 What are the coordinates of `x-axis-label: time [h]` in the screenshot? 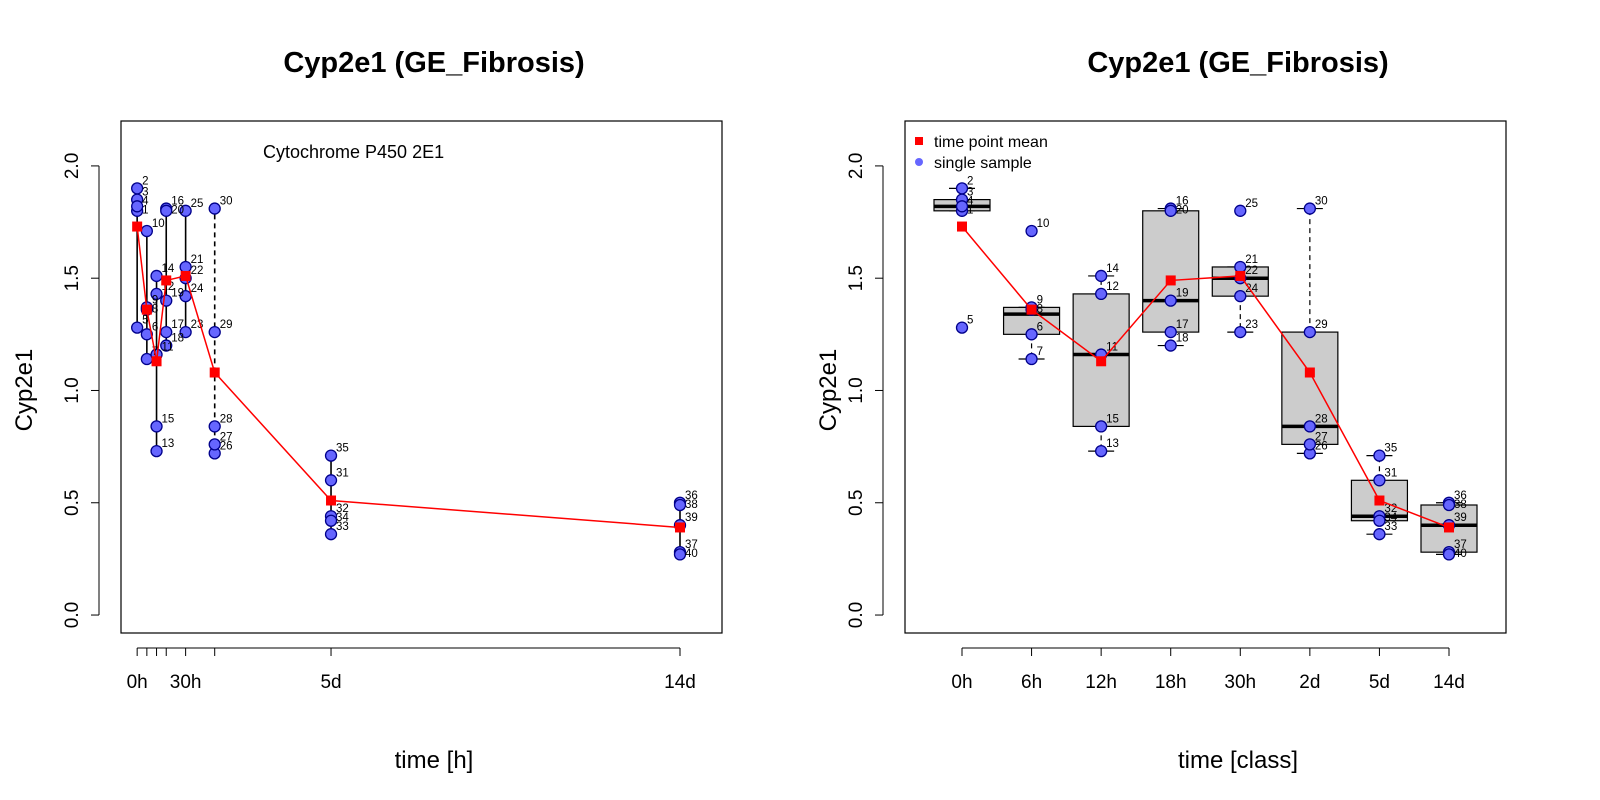 It's located at (434, 760).